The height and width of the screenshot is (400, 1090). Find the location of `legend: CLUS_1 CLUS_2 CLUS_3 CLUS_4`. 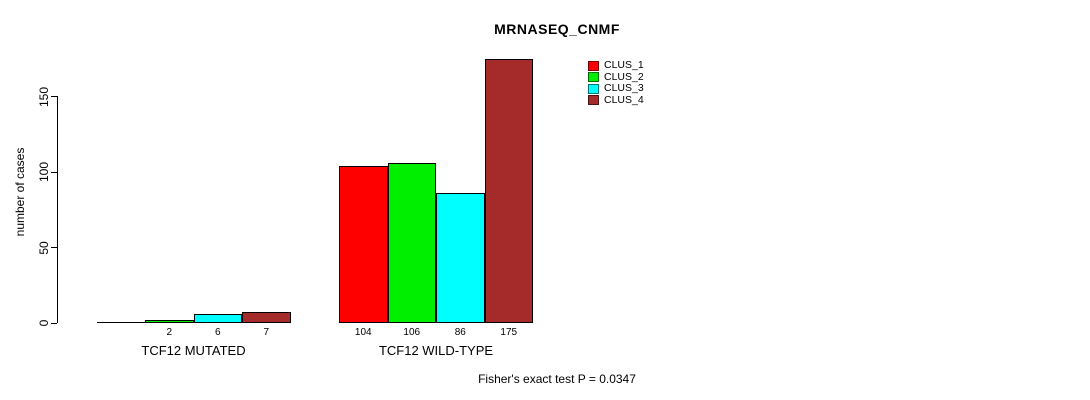

legend: CLUS_1 CLUS_2 CLUS_3 CLUS_4 is located at coordinates (616, 83).